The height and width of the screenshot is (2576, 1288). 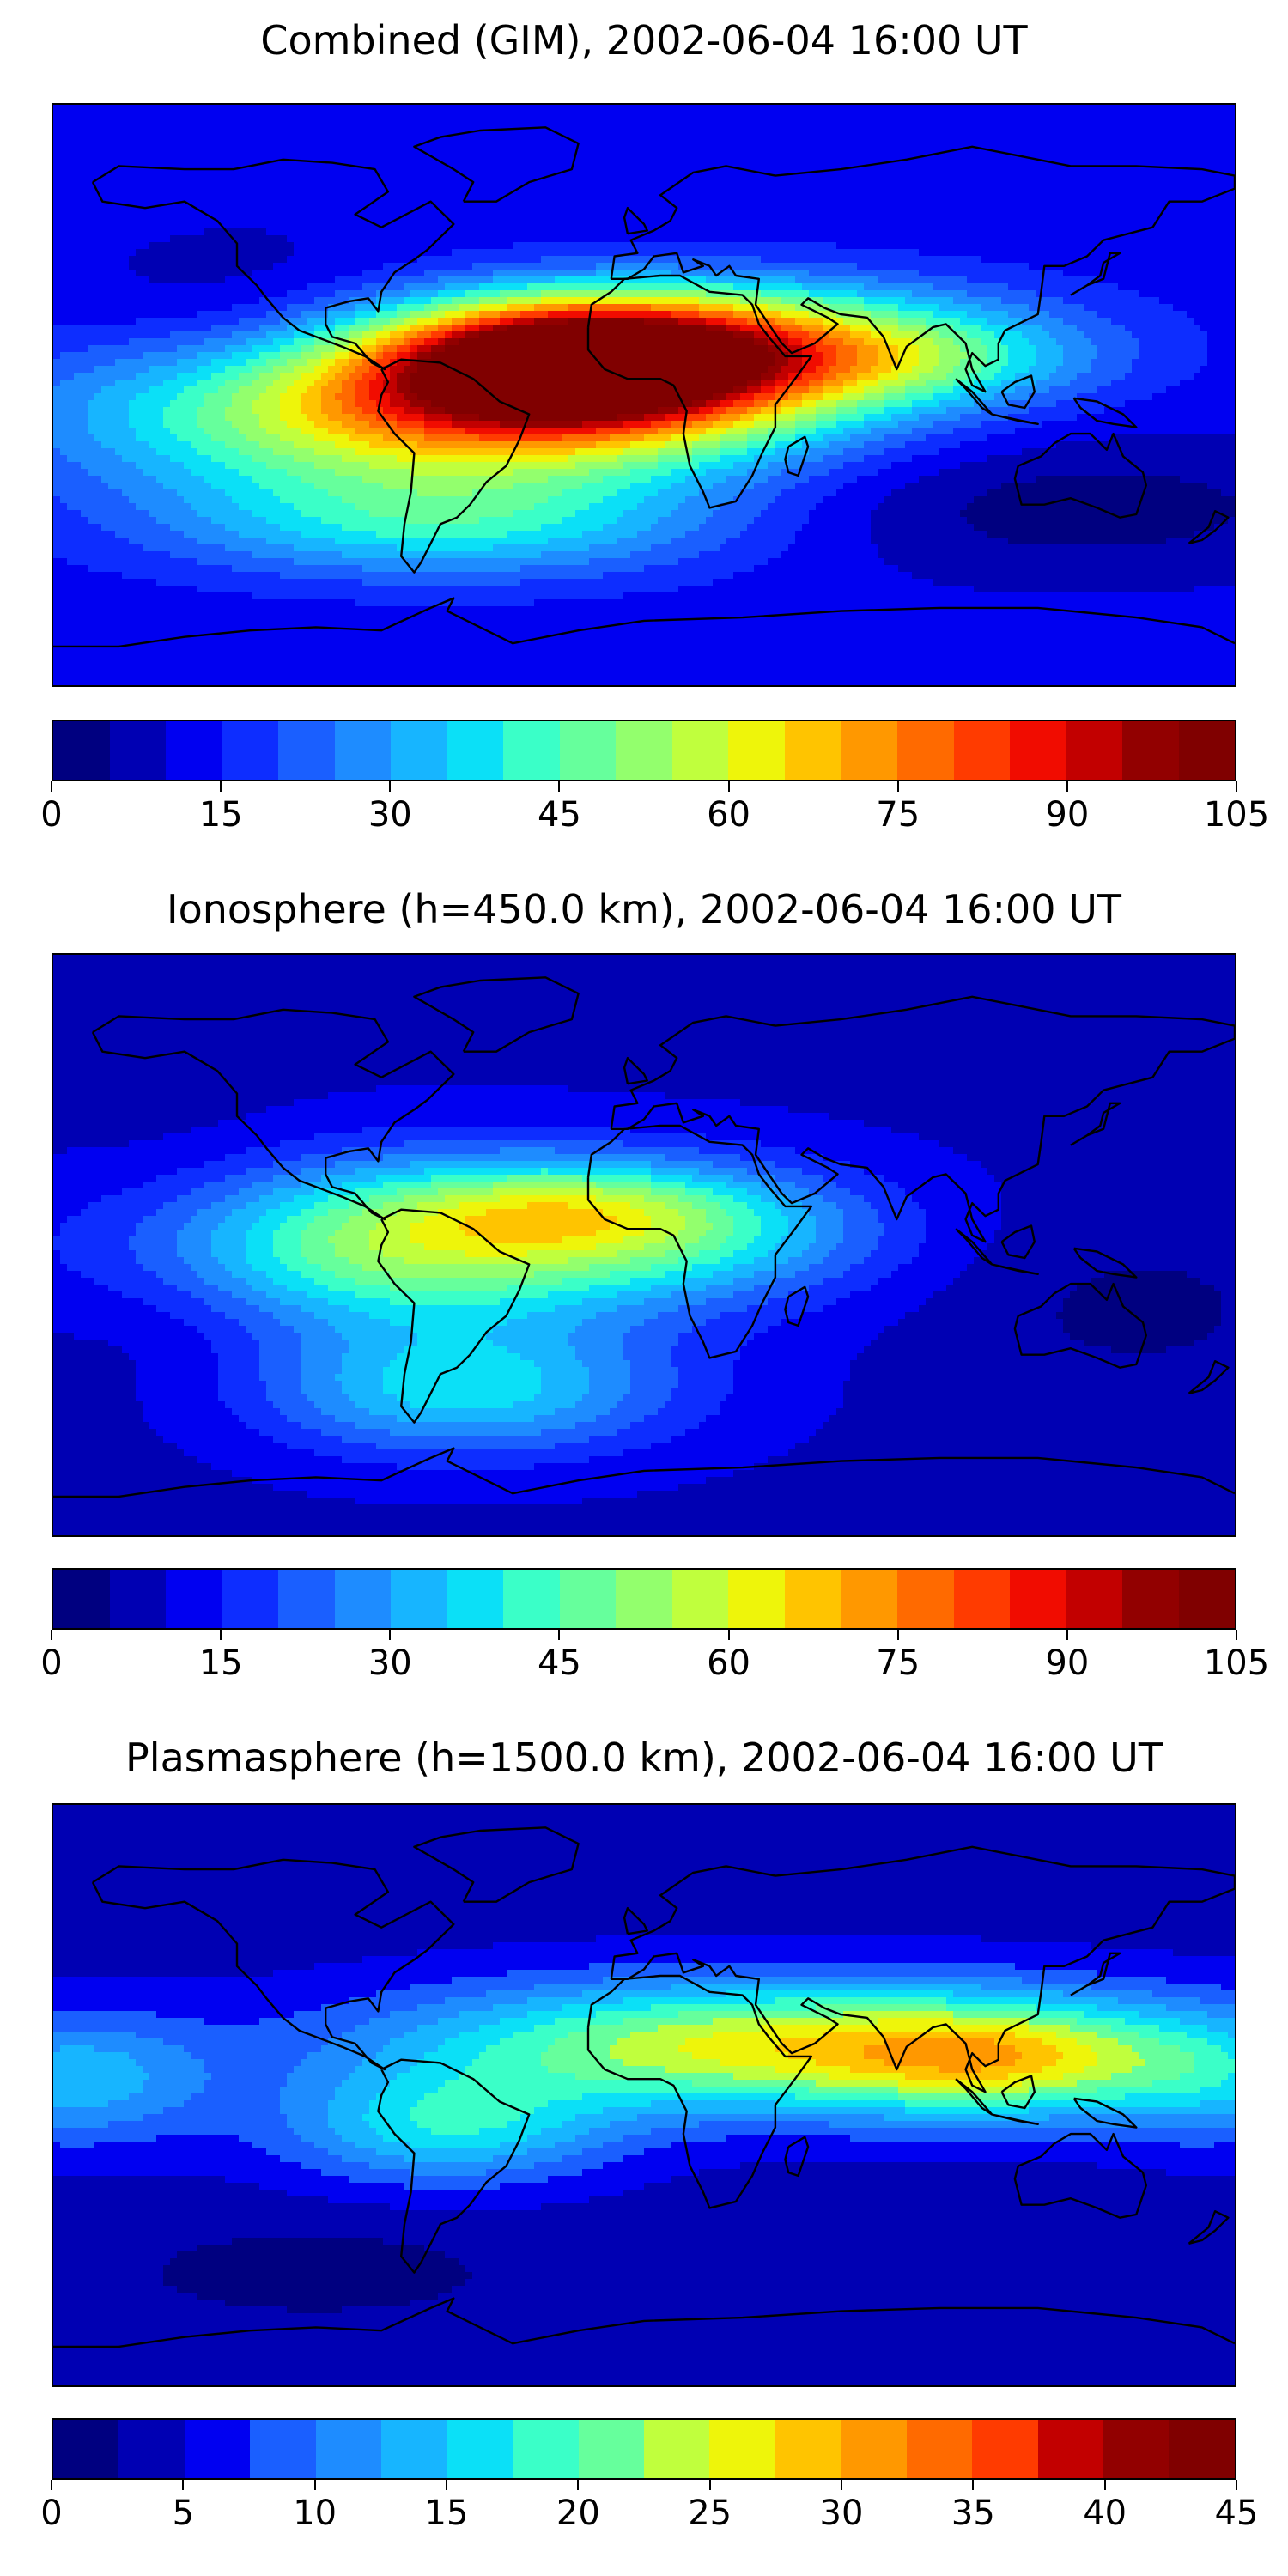 What do you see at coordinates (654, 1656) in the screenshot?
I see `ionosphere-colorbar-ticks: 0 15 30 45 60 75 90 105` at bounding box center [654, 1656].